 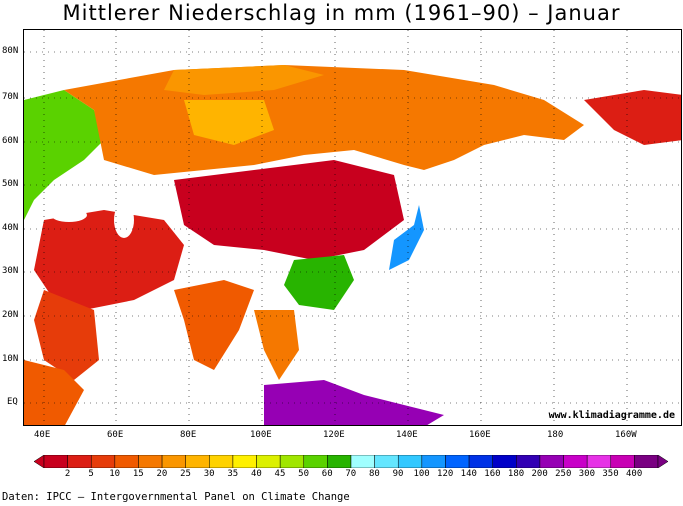 I want to click on scale-label: 100, so click(x=421, y=474).